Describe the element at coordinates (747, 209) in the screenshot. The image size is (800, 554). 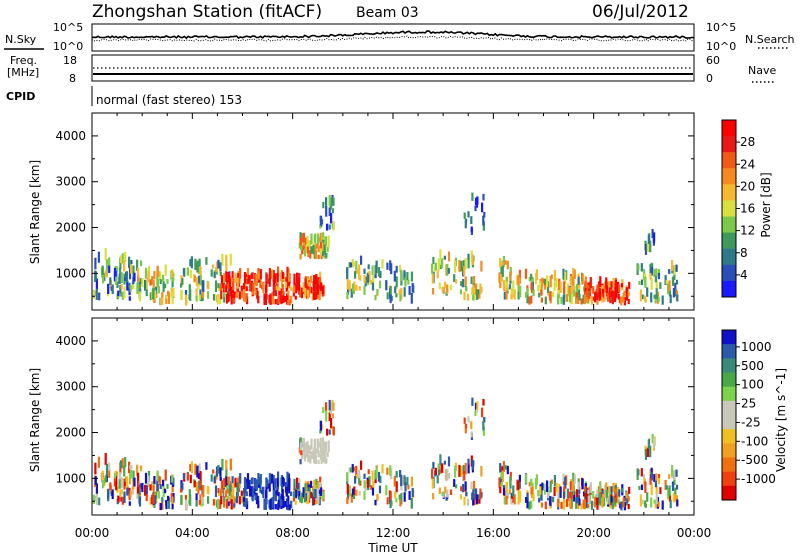
I see `power-colorbar-tick-label: 16` at that location.